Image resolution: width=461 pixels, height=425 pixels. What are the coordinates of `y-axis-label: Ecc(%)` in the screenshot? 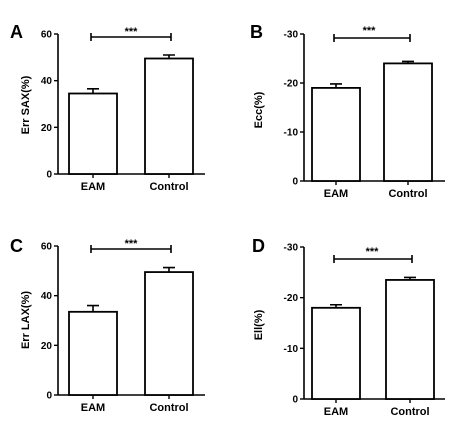 It's located at (259, 109).